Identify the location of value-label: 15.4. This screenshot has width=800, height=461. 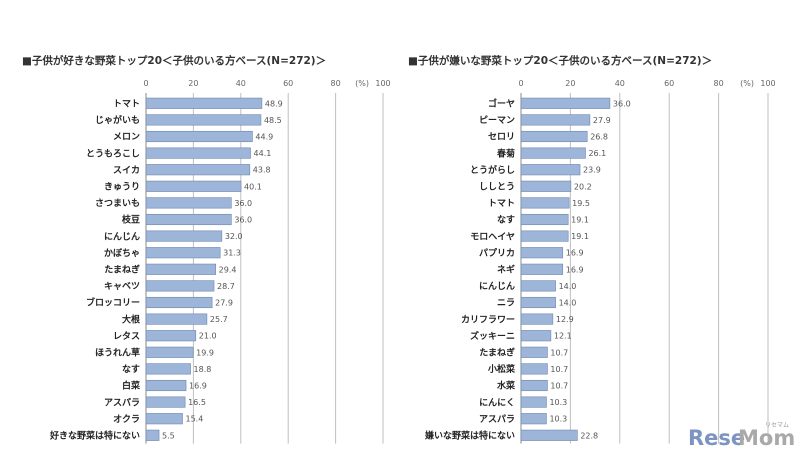
(194, 419).